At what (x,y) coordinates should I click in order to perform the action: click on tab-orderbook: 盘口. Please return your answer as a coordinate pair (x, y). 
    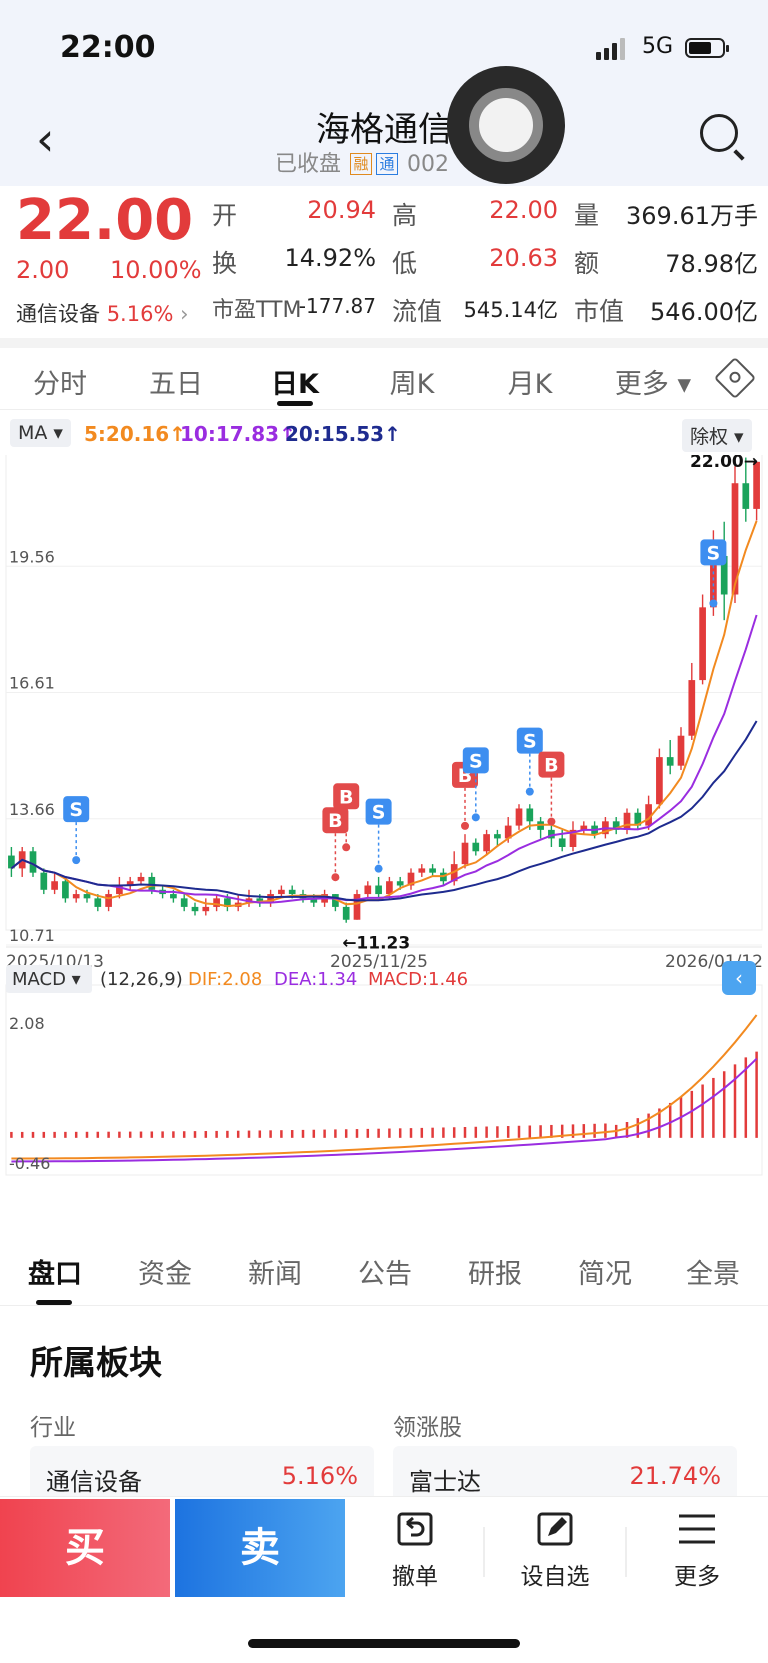
    Looking at the image, I should click on (55, 1274).